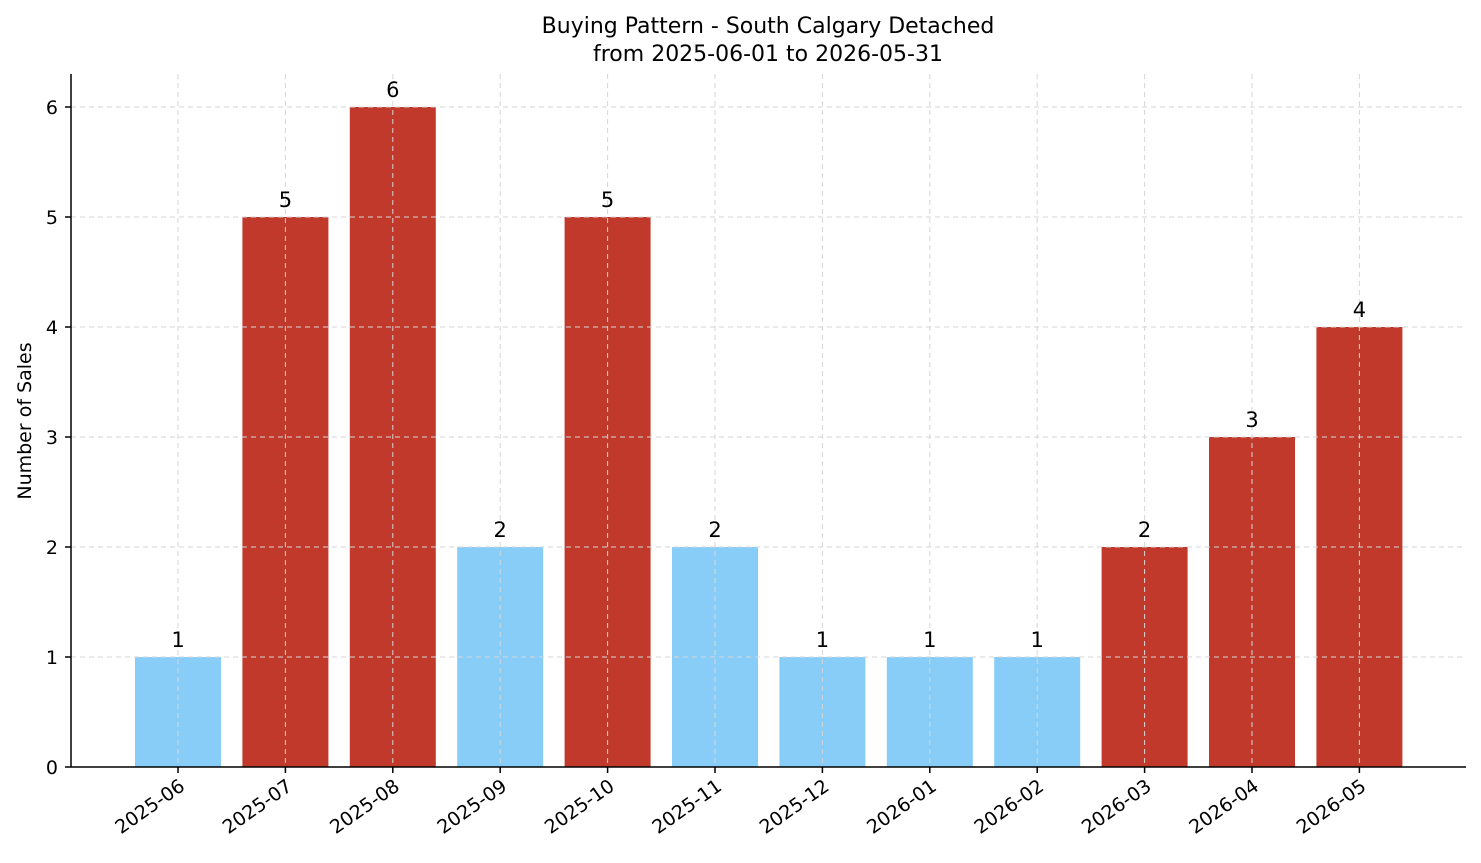 The image size is (1481, 863). I want to click on x-tick-label: 2026-02, so click(1009, 807).